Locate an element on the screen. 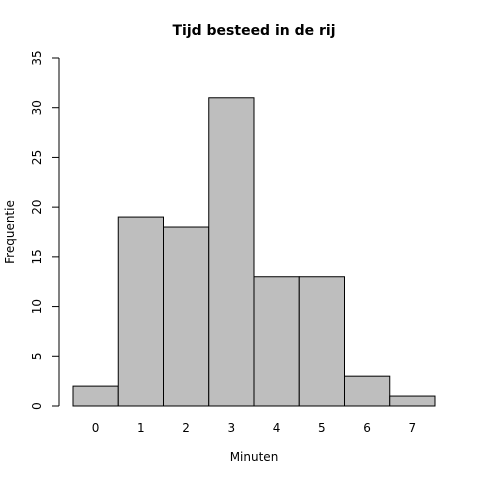 Image resolution: width=480 pixels, height=480 pixels. x-tick-labels: 0 1 2 3 4 5 6 7 is located at coordinates (254, 428).